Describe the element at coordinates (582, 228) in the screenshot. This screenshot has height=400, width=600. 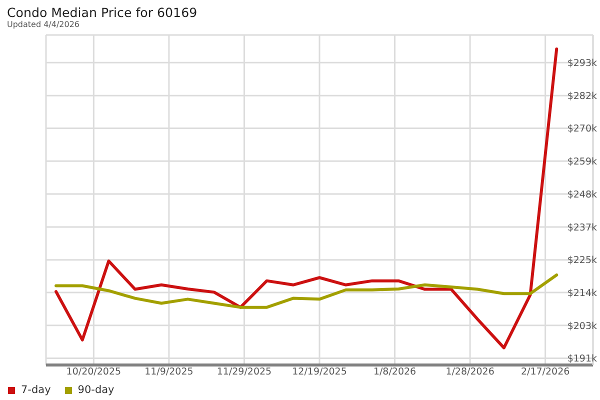
I see `y-tick-label: $237k` at that location.